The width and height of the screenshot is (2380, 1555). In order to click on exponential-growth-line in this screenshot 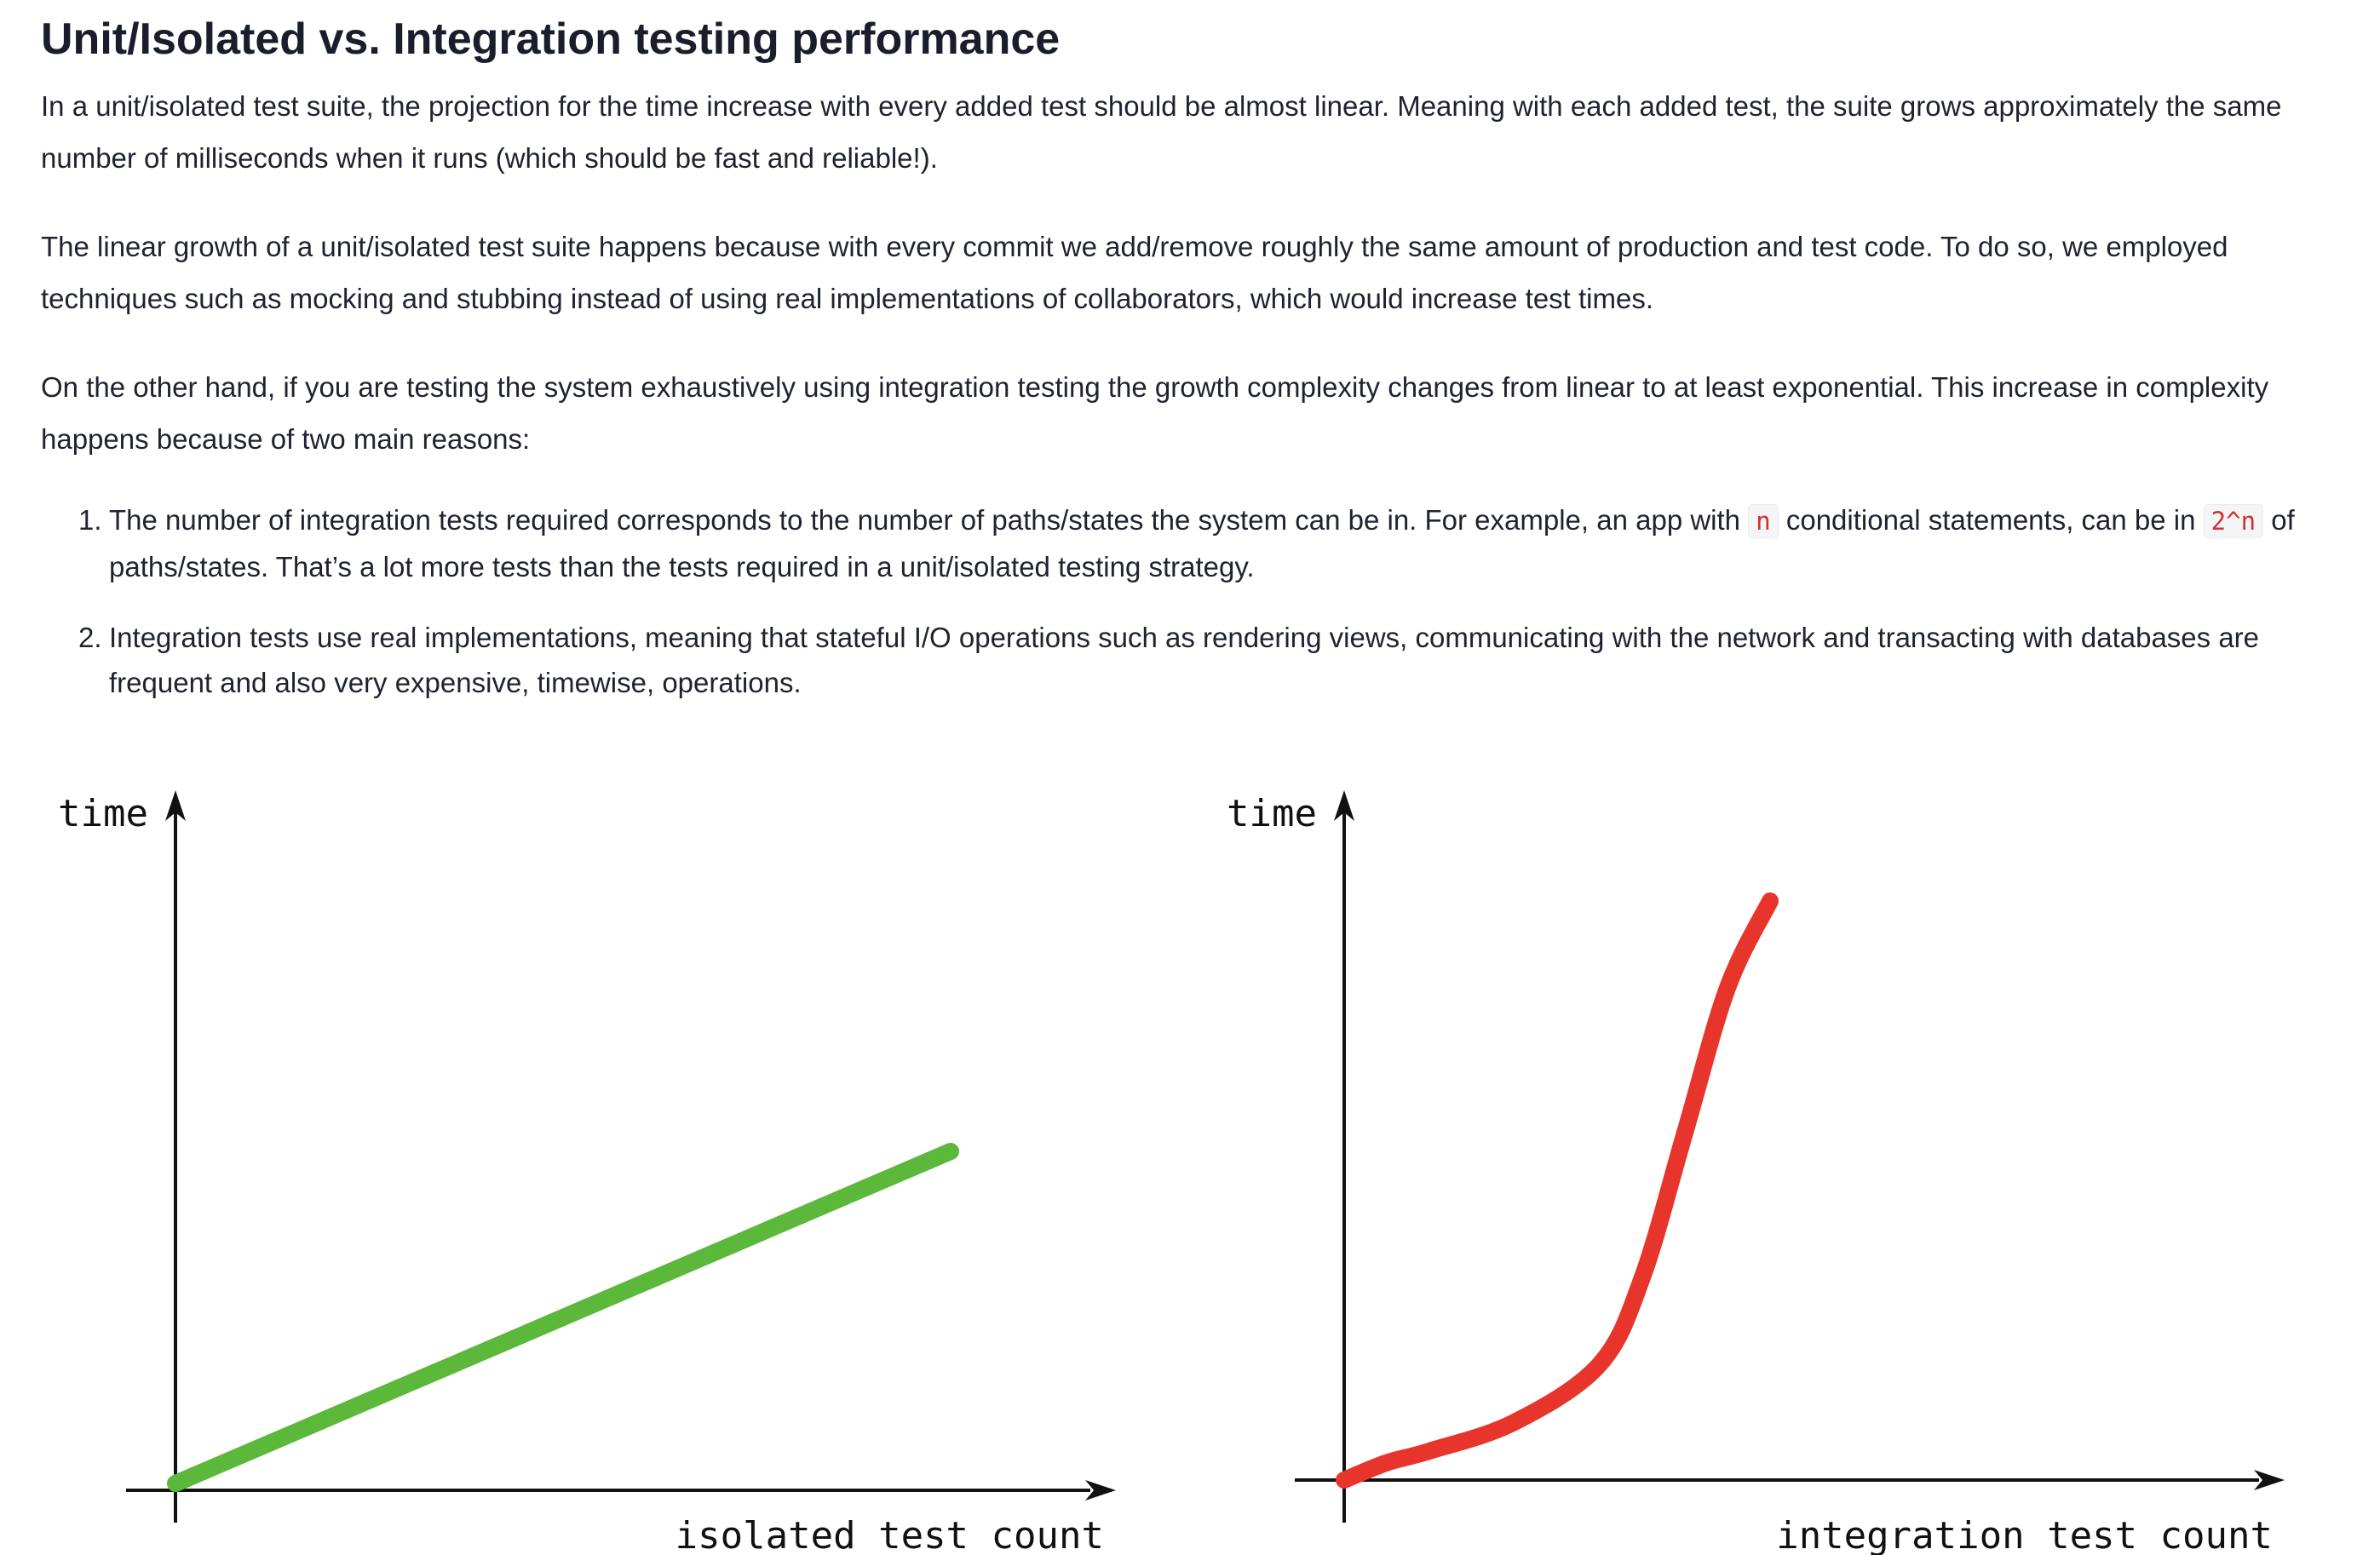, I will do `click(1558, 1190)`.